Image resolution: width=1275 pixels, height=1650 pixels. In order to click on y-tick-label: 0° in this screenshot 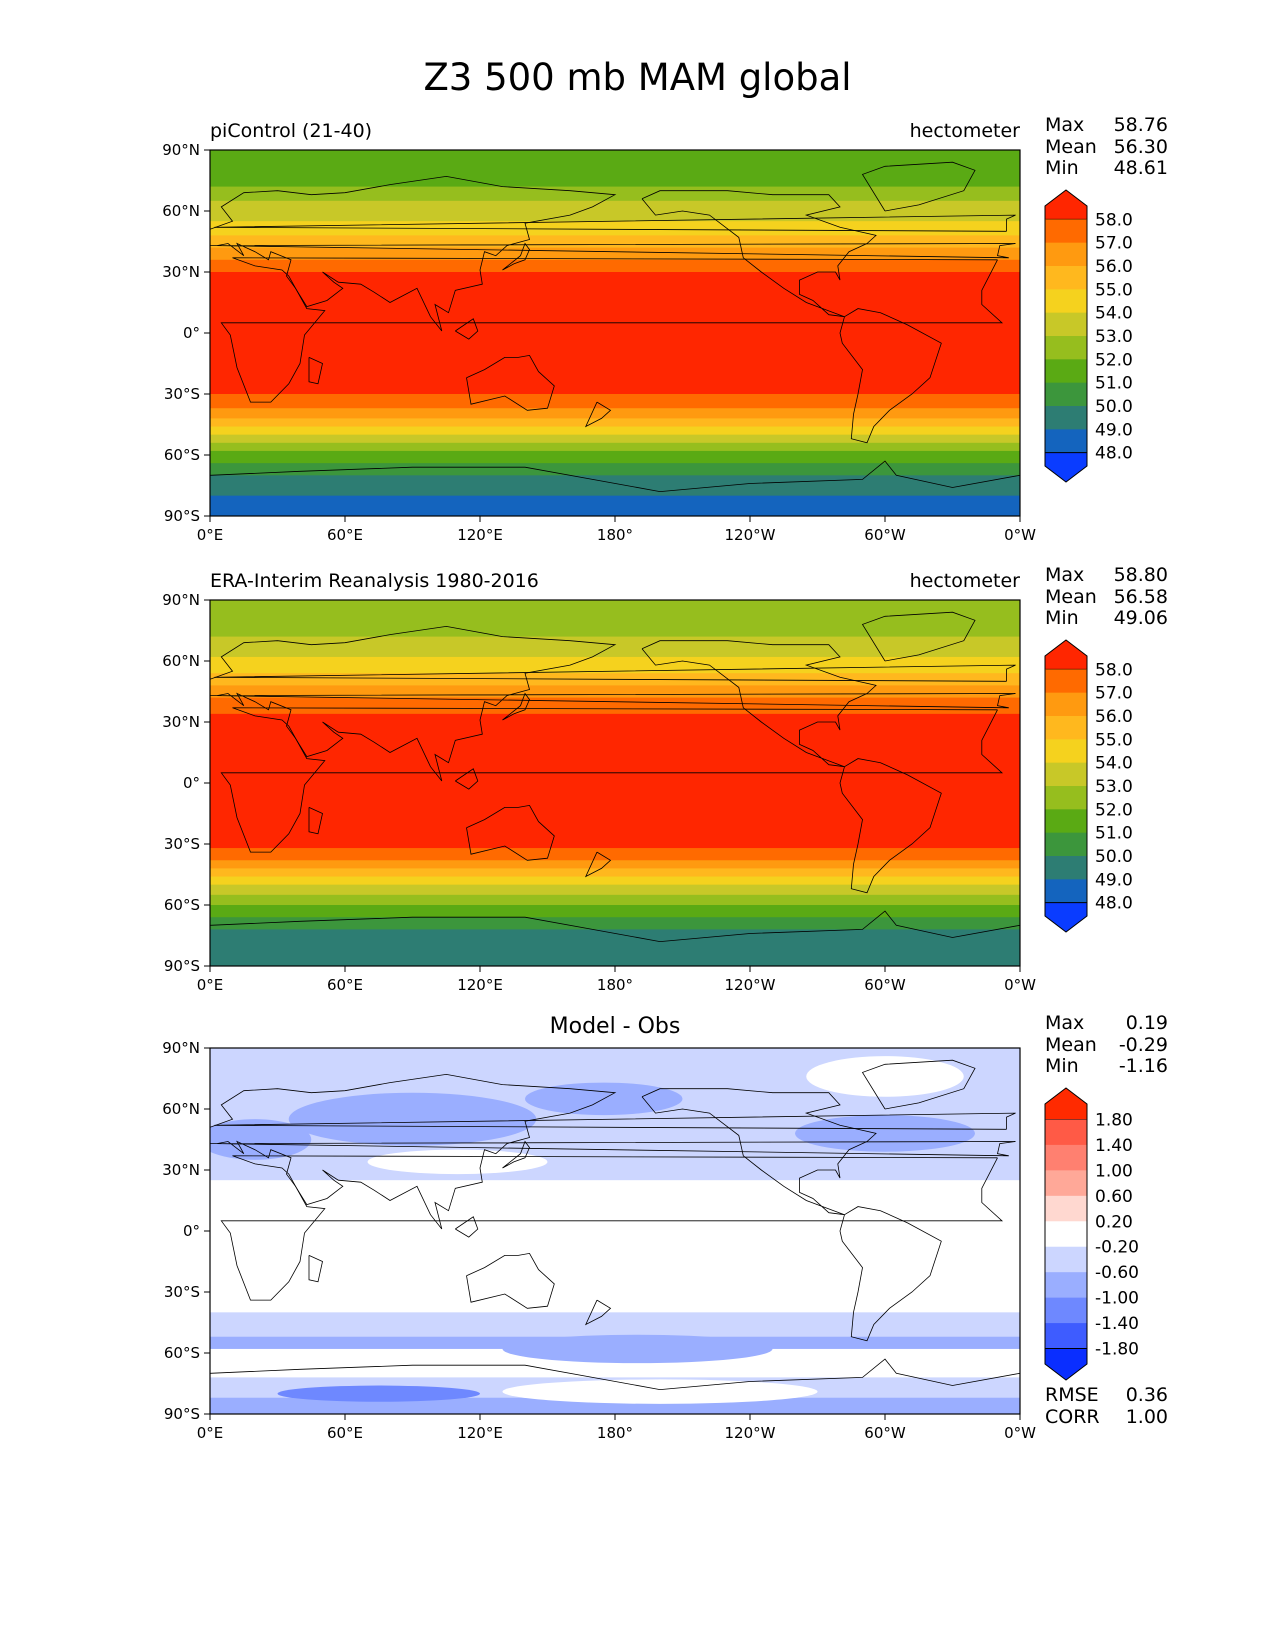, I will do `click(191, 783)`.